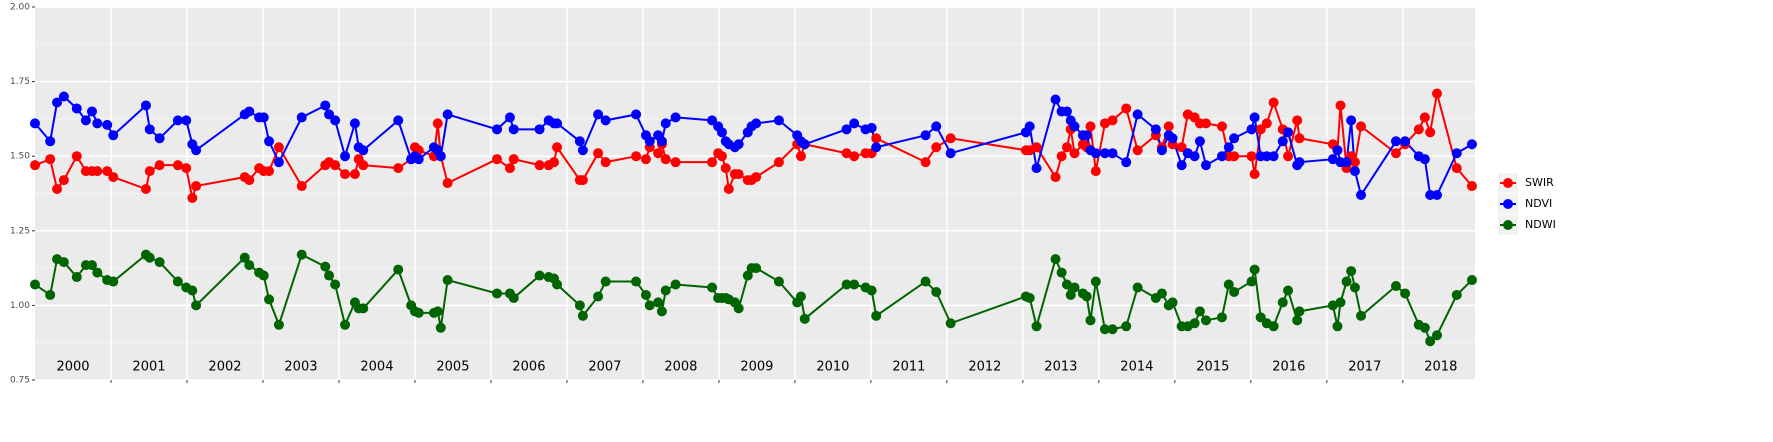 This screenshot has height=442, width=1773. I want to click on legend-item: NDWI, so click(1527, 225).